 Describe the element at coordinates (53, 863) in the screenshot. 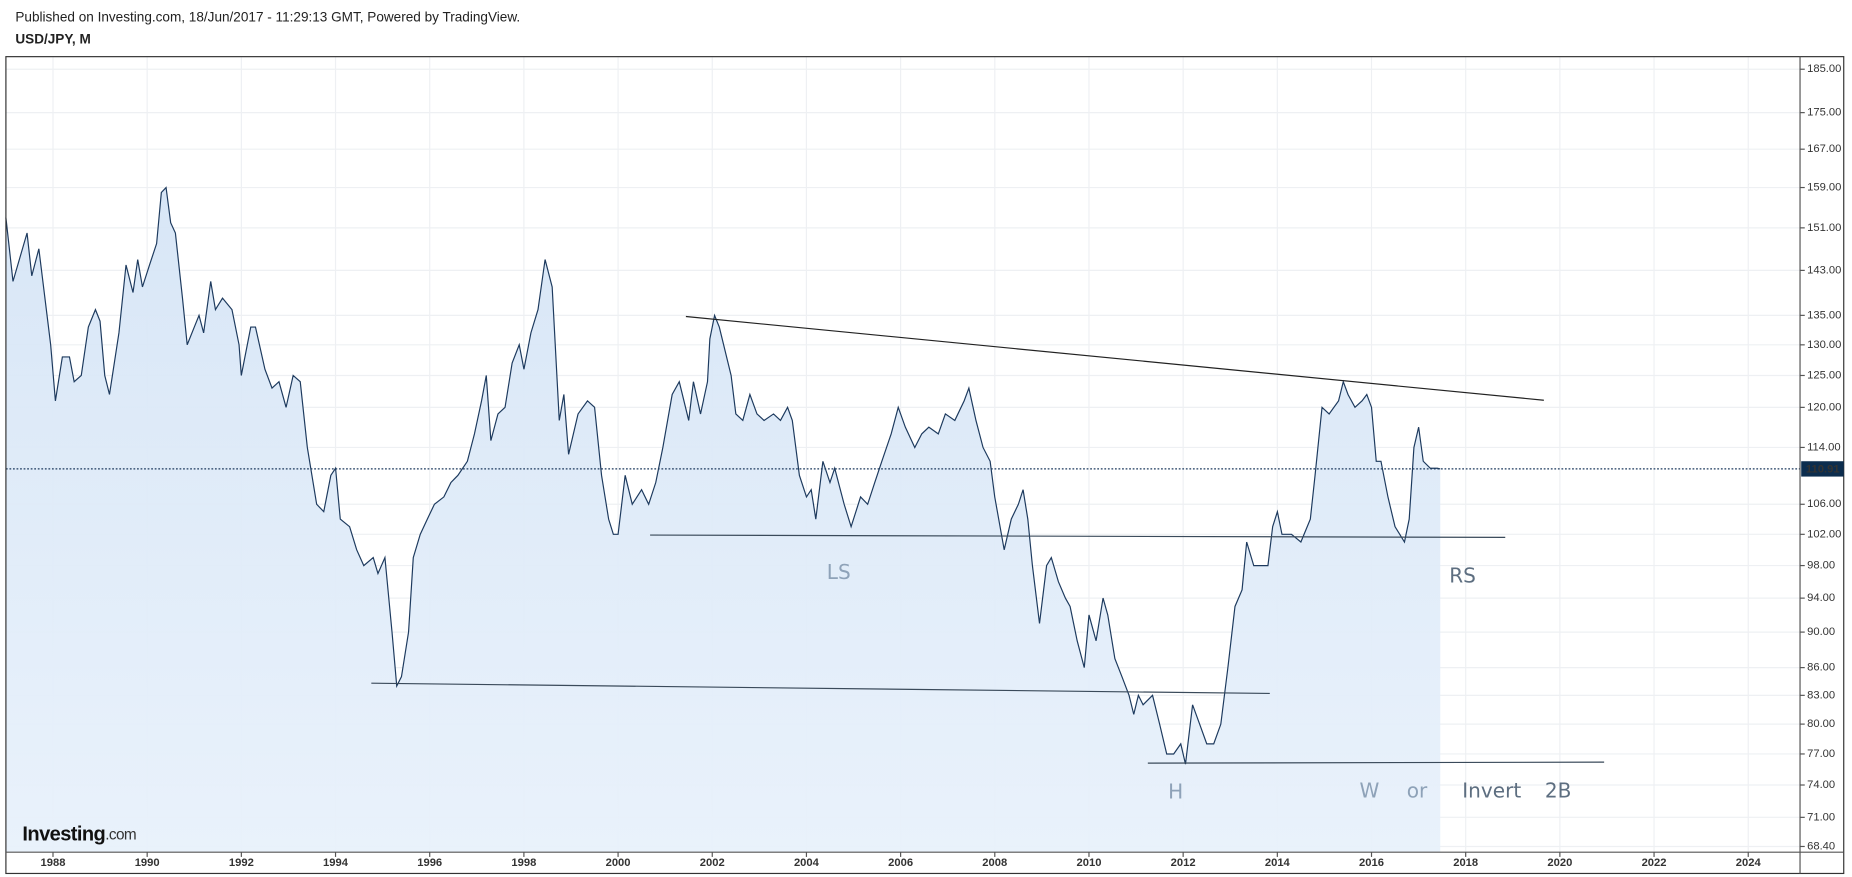

I see `x-tick-label: 1988` at that location.